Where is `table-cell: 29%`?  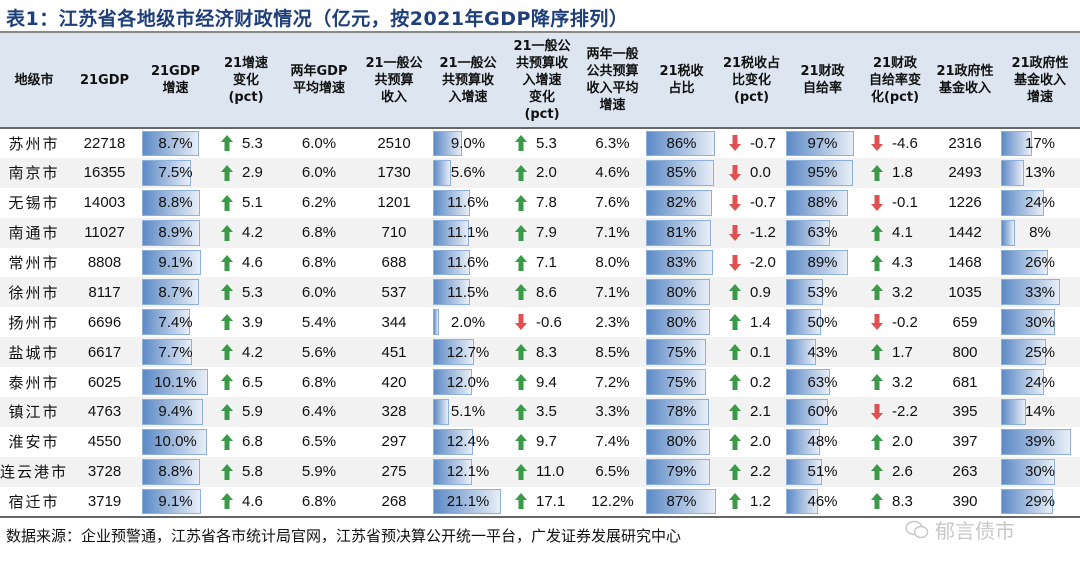 table-cell: 29% is located at coordinates (1040, 502).